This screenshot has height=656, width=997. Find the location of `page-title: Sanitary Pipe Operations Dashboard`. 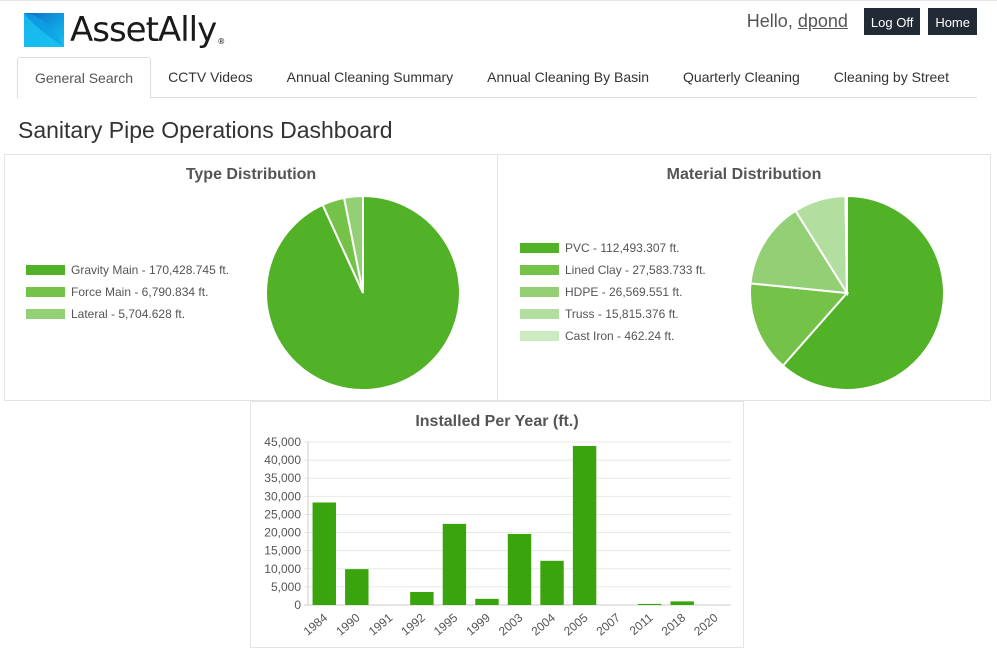

page-title: Sanitary Pipe Operations Dashboard is located at coordinates (205, 130).